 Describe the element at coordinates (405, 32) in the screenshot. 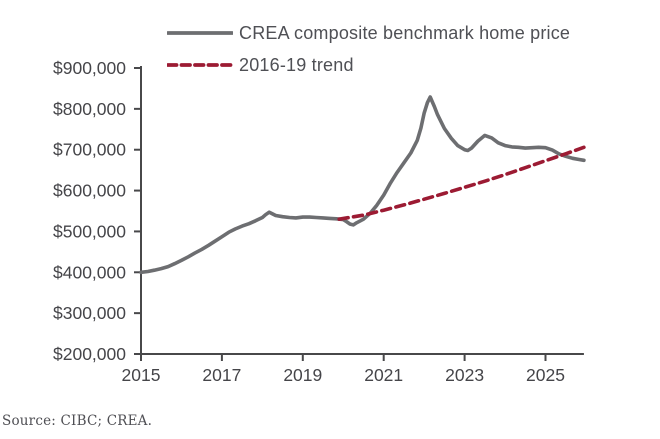

I see `legend-label-crea: CREA composite benchmark home price` at that location.